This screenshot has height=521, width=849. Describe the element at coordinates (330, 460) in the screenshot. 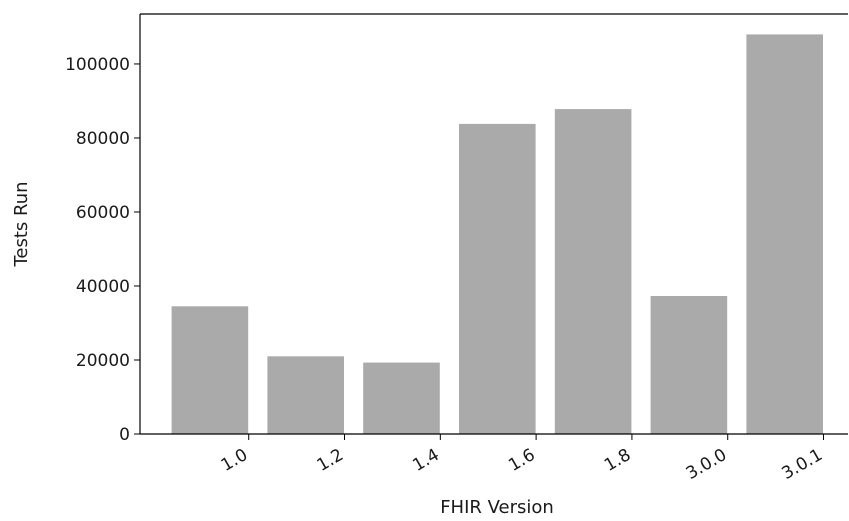

I see `x-tick-label: 1.2` at that location.